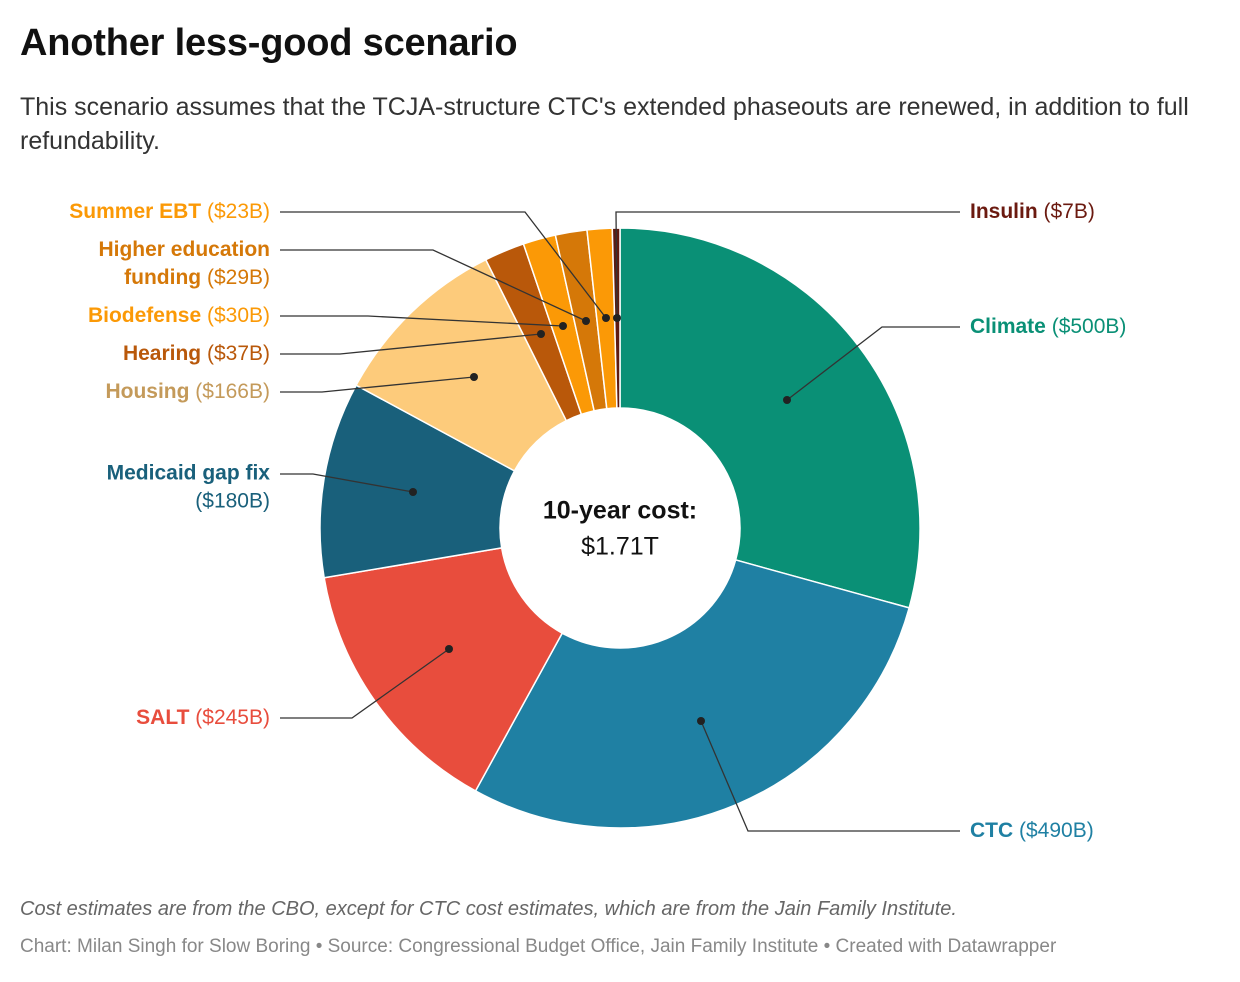 Image resolution: width=1240 pixels, height=982 pixels. What do you see at coordinates (563, 326) in the screenshot?
I see `leader-dot-biodefense` at bounding box center [563, 326].